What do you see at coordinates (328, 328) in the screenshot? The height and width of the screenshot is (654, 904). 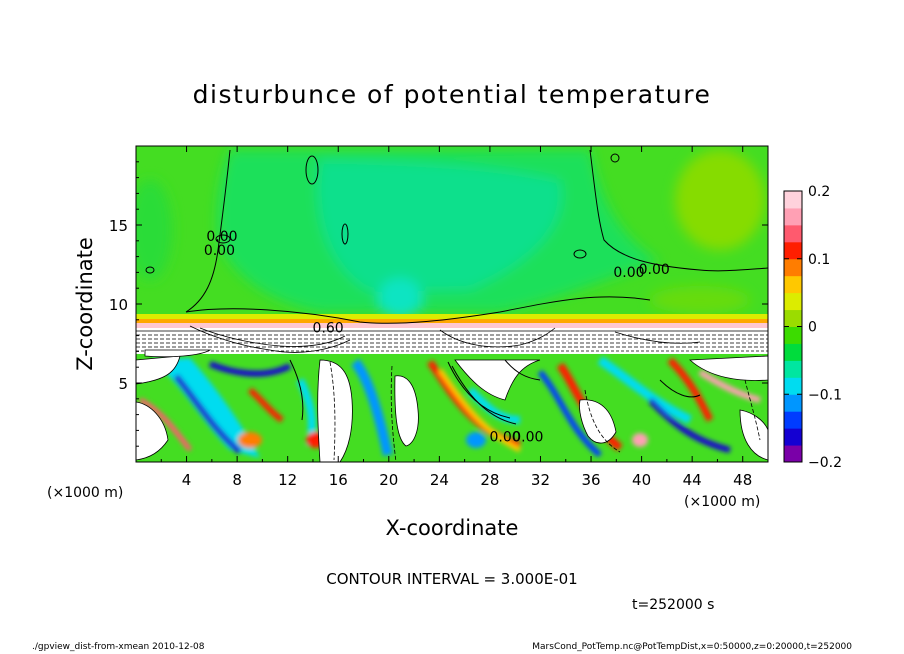 I see `contour-label: 0.60` at bounding box center [328, 328].